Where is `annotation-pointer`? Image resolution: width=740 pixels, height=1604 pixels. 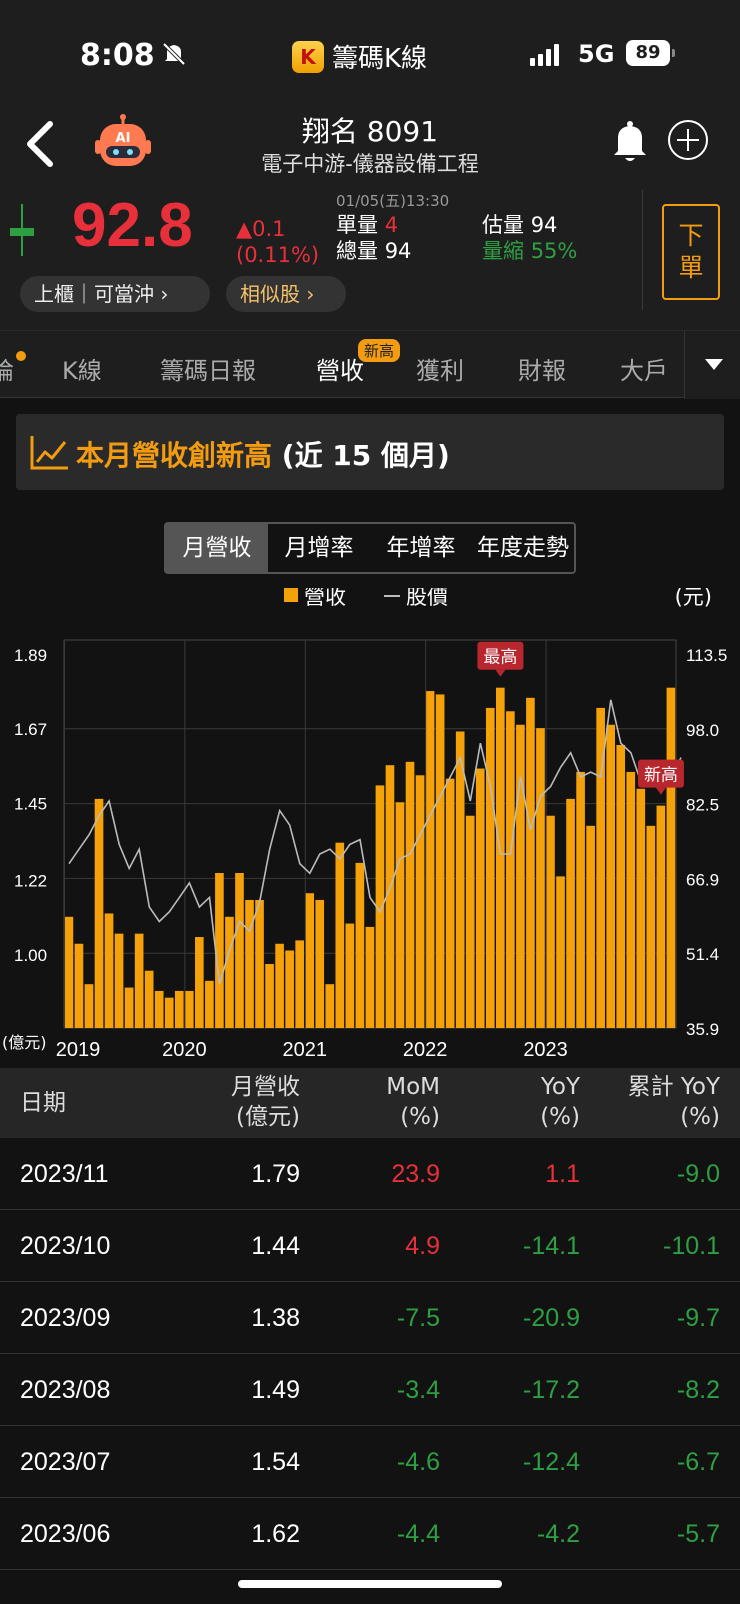 annotation-pointer is located at coordinates (660, 791).